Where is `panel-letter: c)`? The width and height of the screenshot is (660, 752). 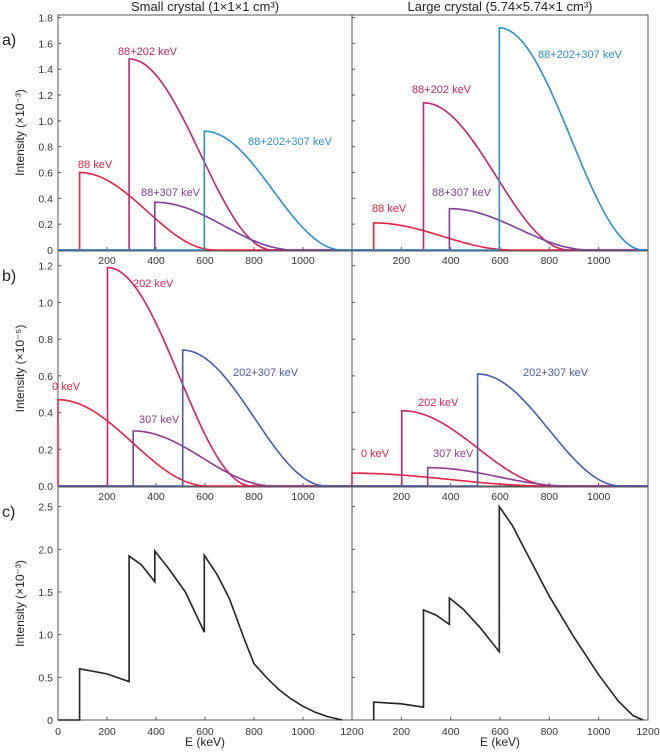 panel-letter: c) is located at coordinates (8, 512).